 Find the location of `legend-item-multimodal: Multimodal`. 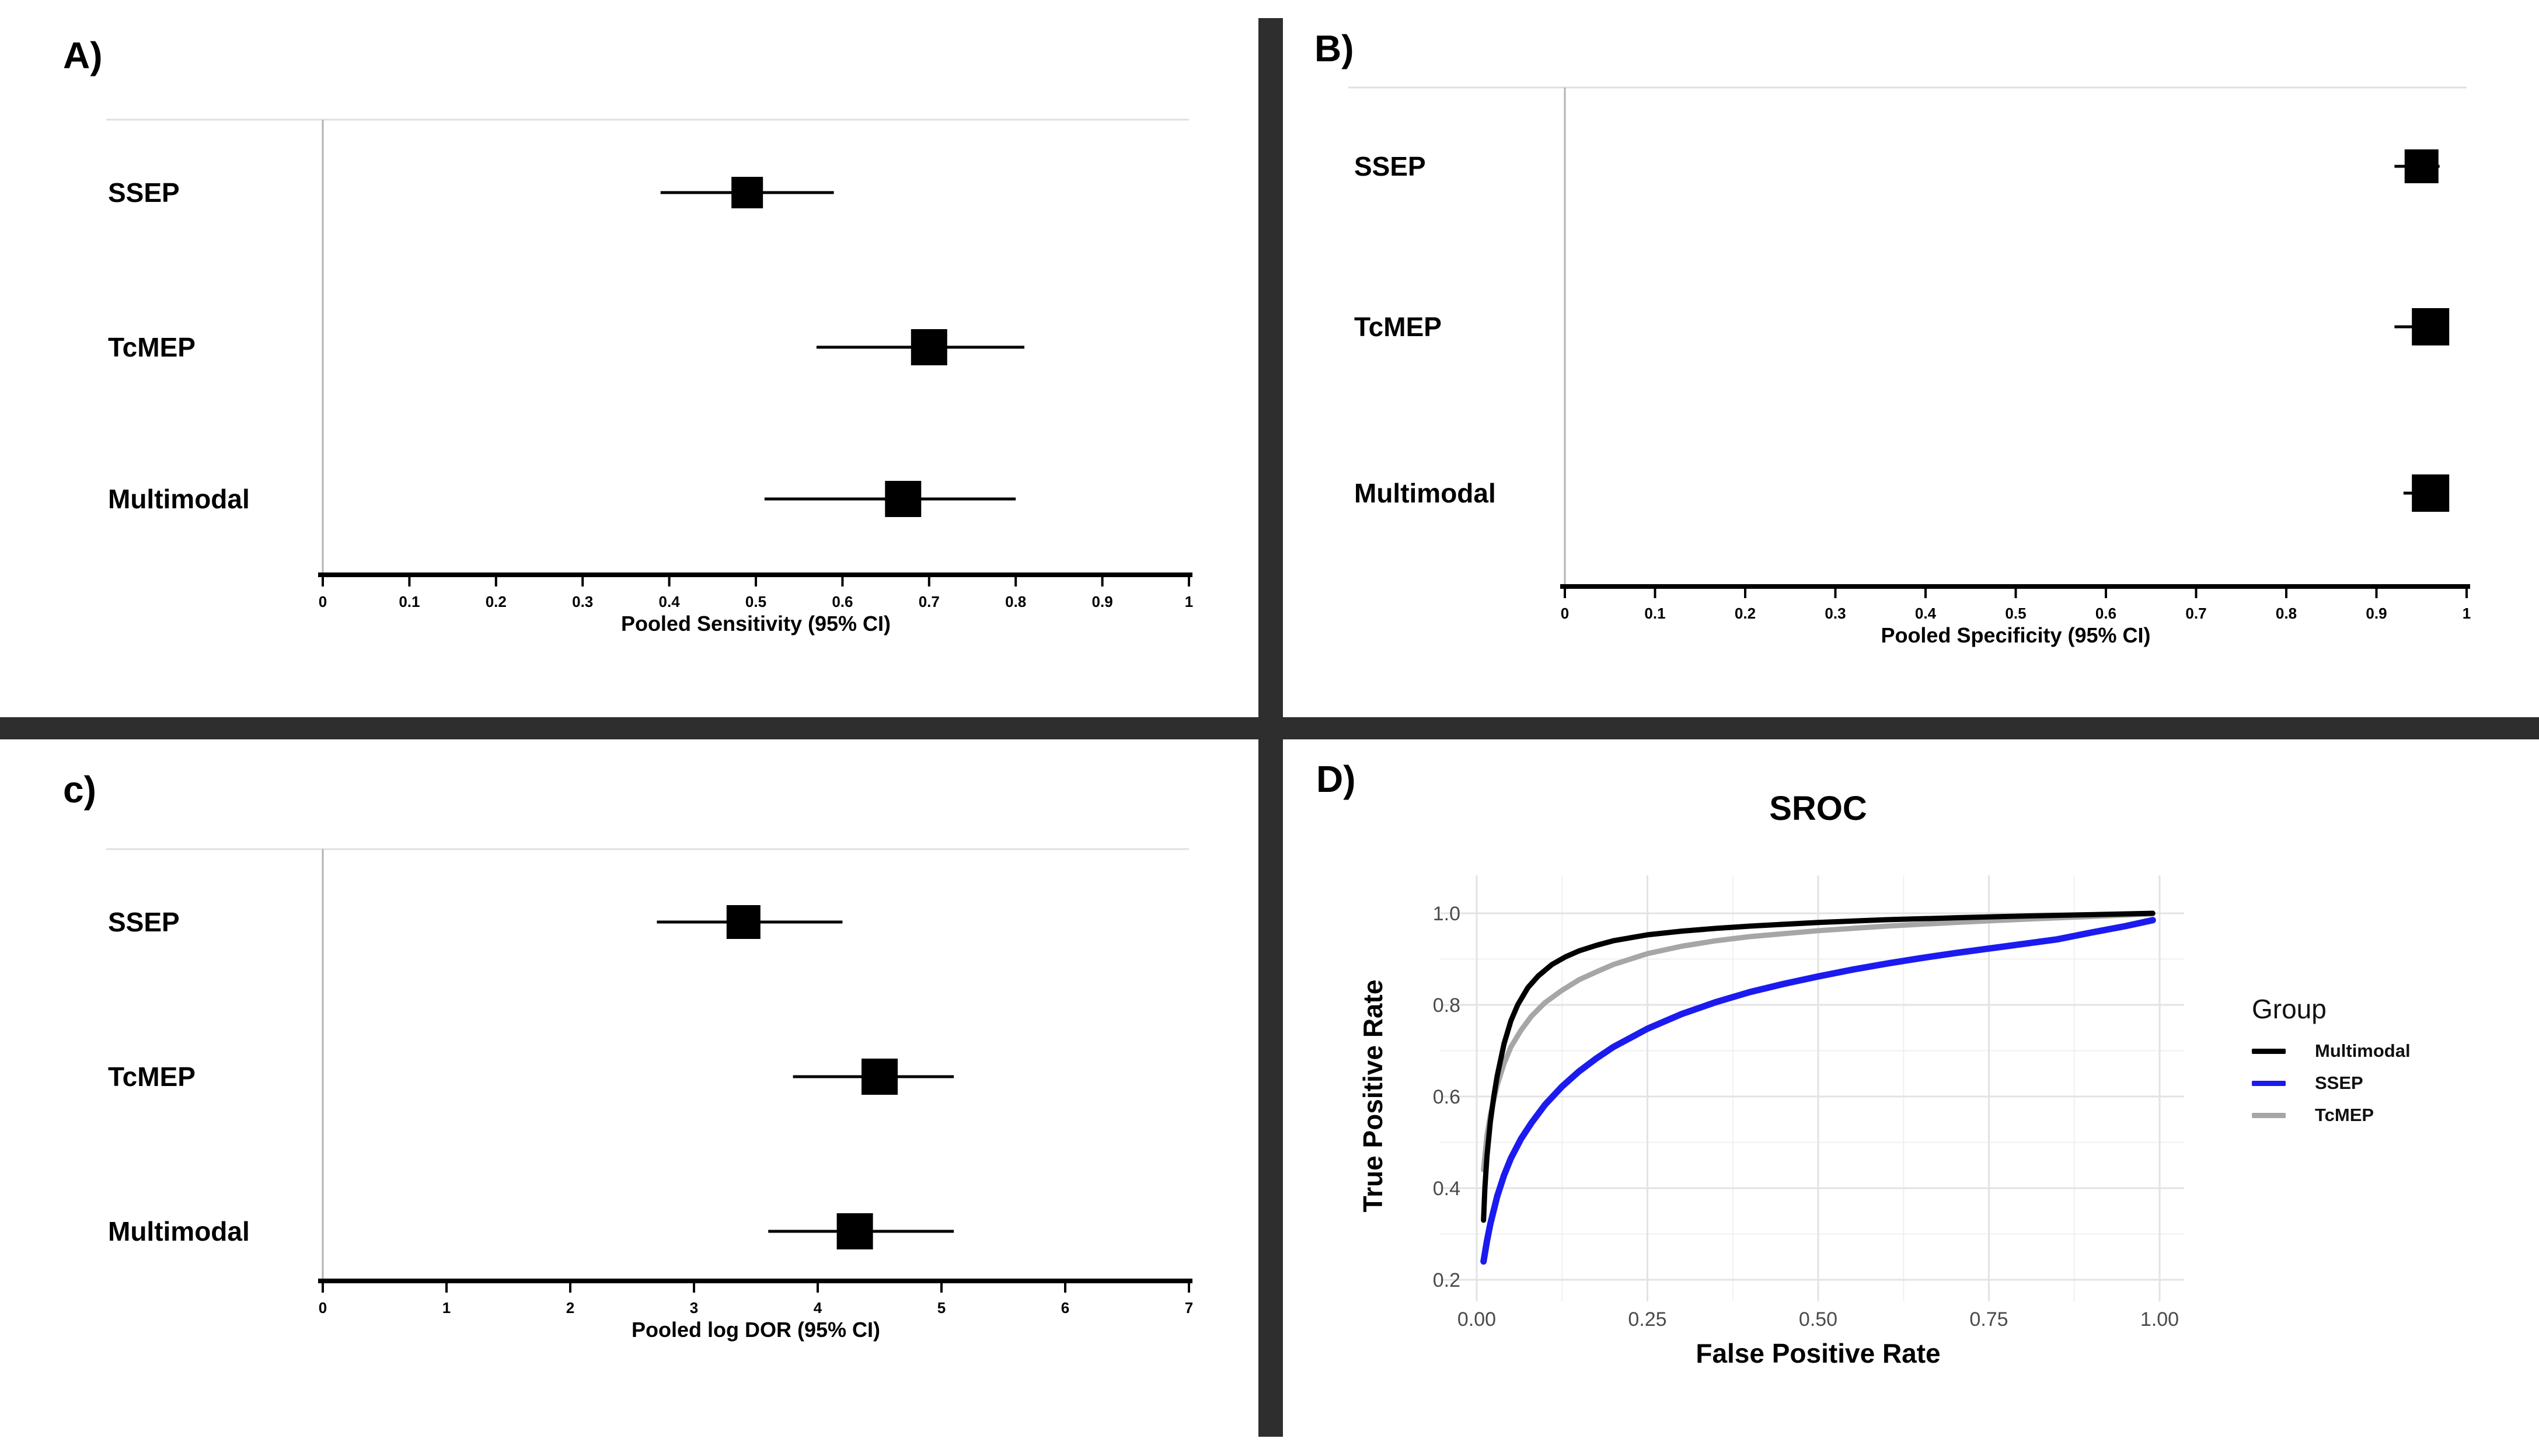

legend-item-multimodal: Multimodal is located at coordinates (2331, 1051).